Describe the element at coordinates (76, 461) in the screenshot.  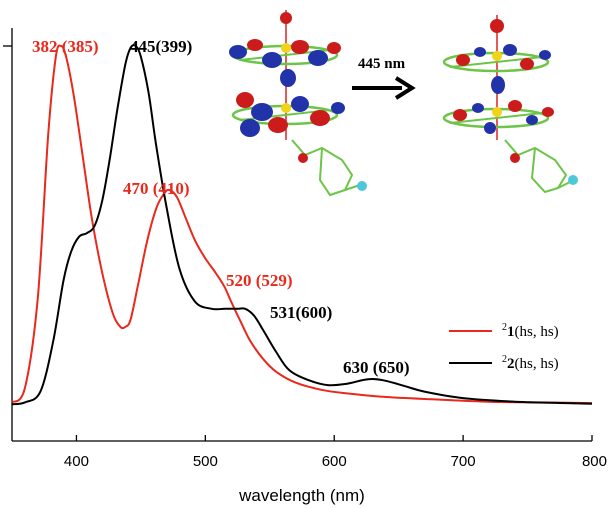
I see `x-tick-label-400: 400` at that location.